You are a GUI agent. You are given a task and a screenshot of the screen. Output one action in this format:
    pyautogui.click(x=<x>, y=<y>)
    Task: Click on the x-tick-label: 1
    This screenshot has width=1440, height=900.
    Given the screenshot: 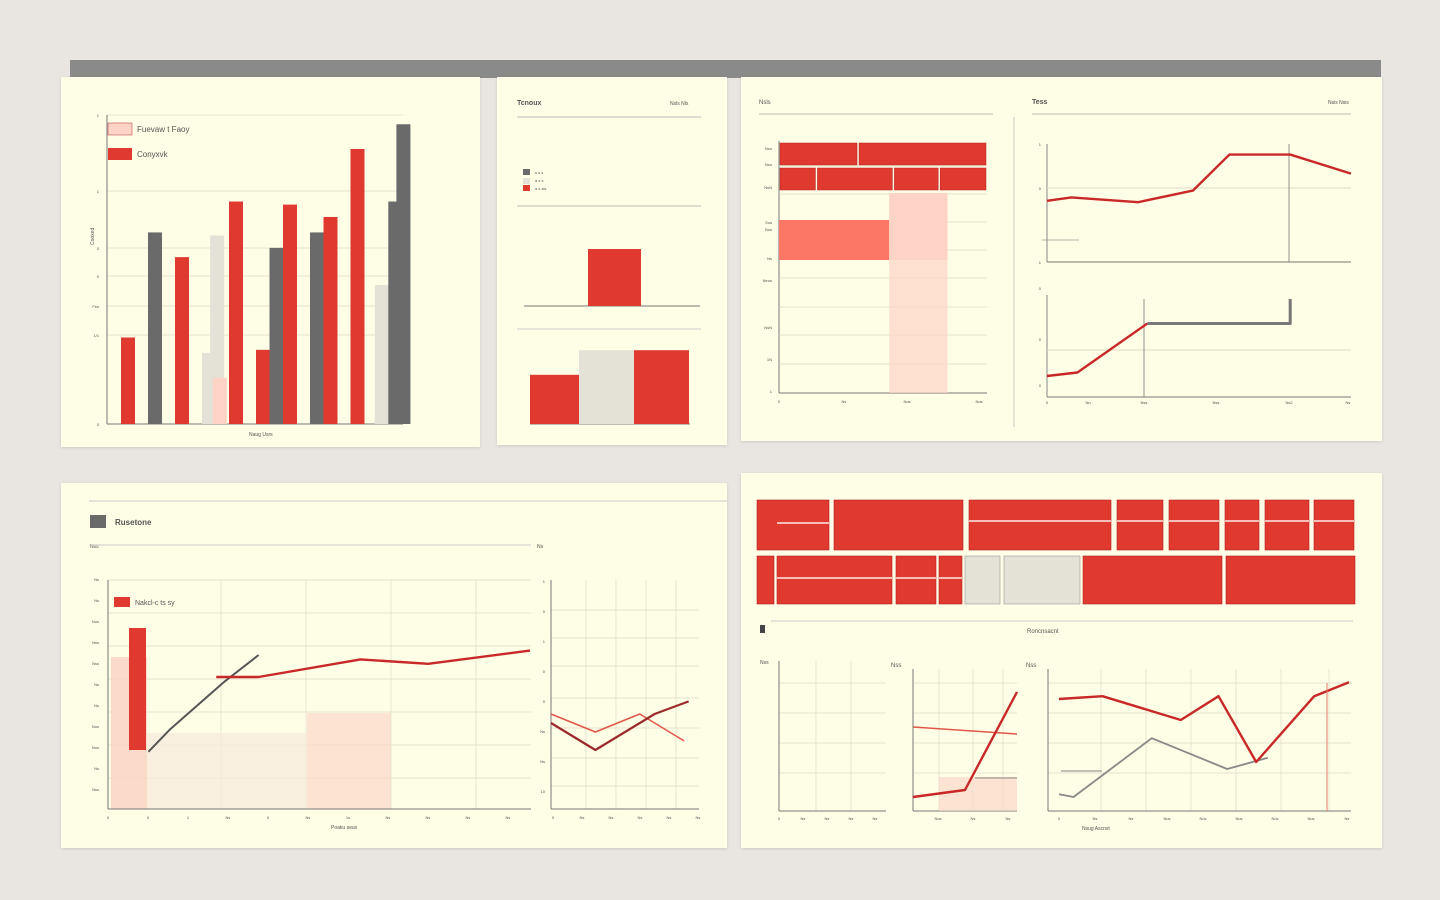 What is the action you would take?
    pyautogui.click(x=188, y=817)
    